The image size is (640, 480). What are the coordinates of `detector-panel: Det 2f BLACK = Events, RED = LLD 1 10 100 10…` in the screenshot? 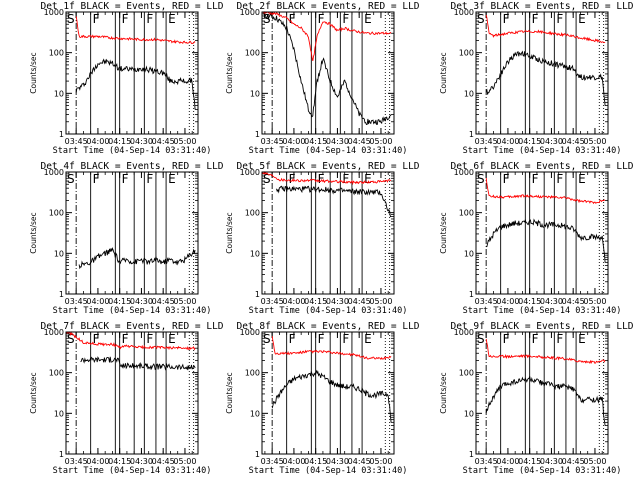 It's located at (322, 78).